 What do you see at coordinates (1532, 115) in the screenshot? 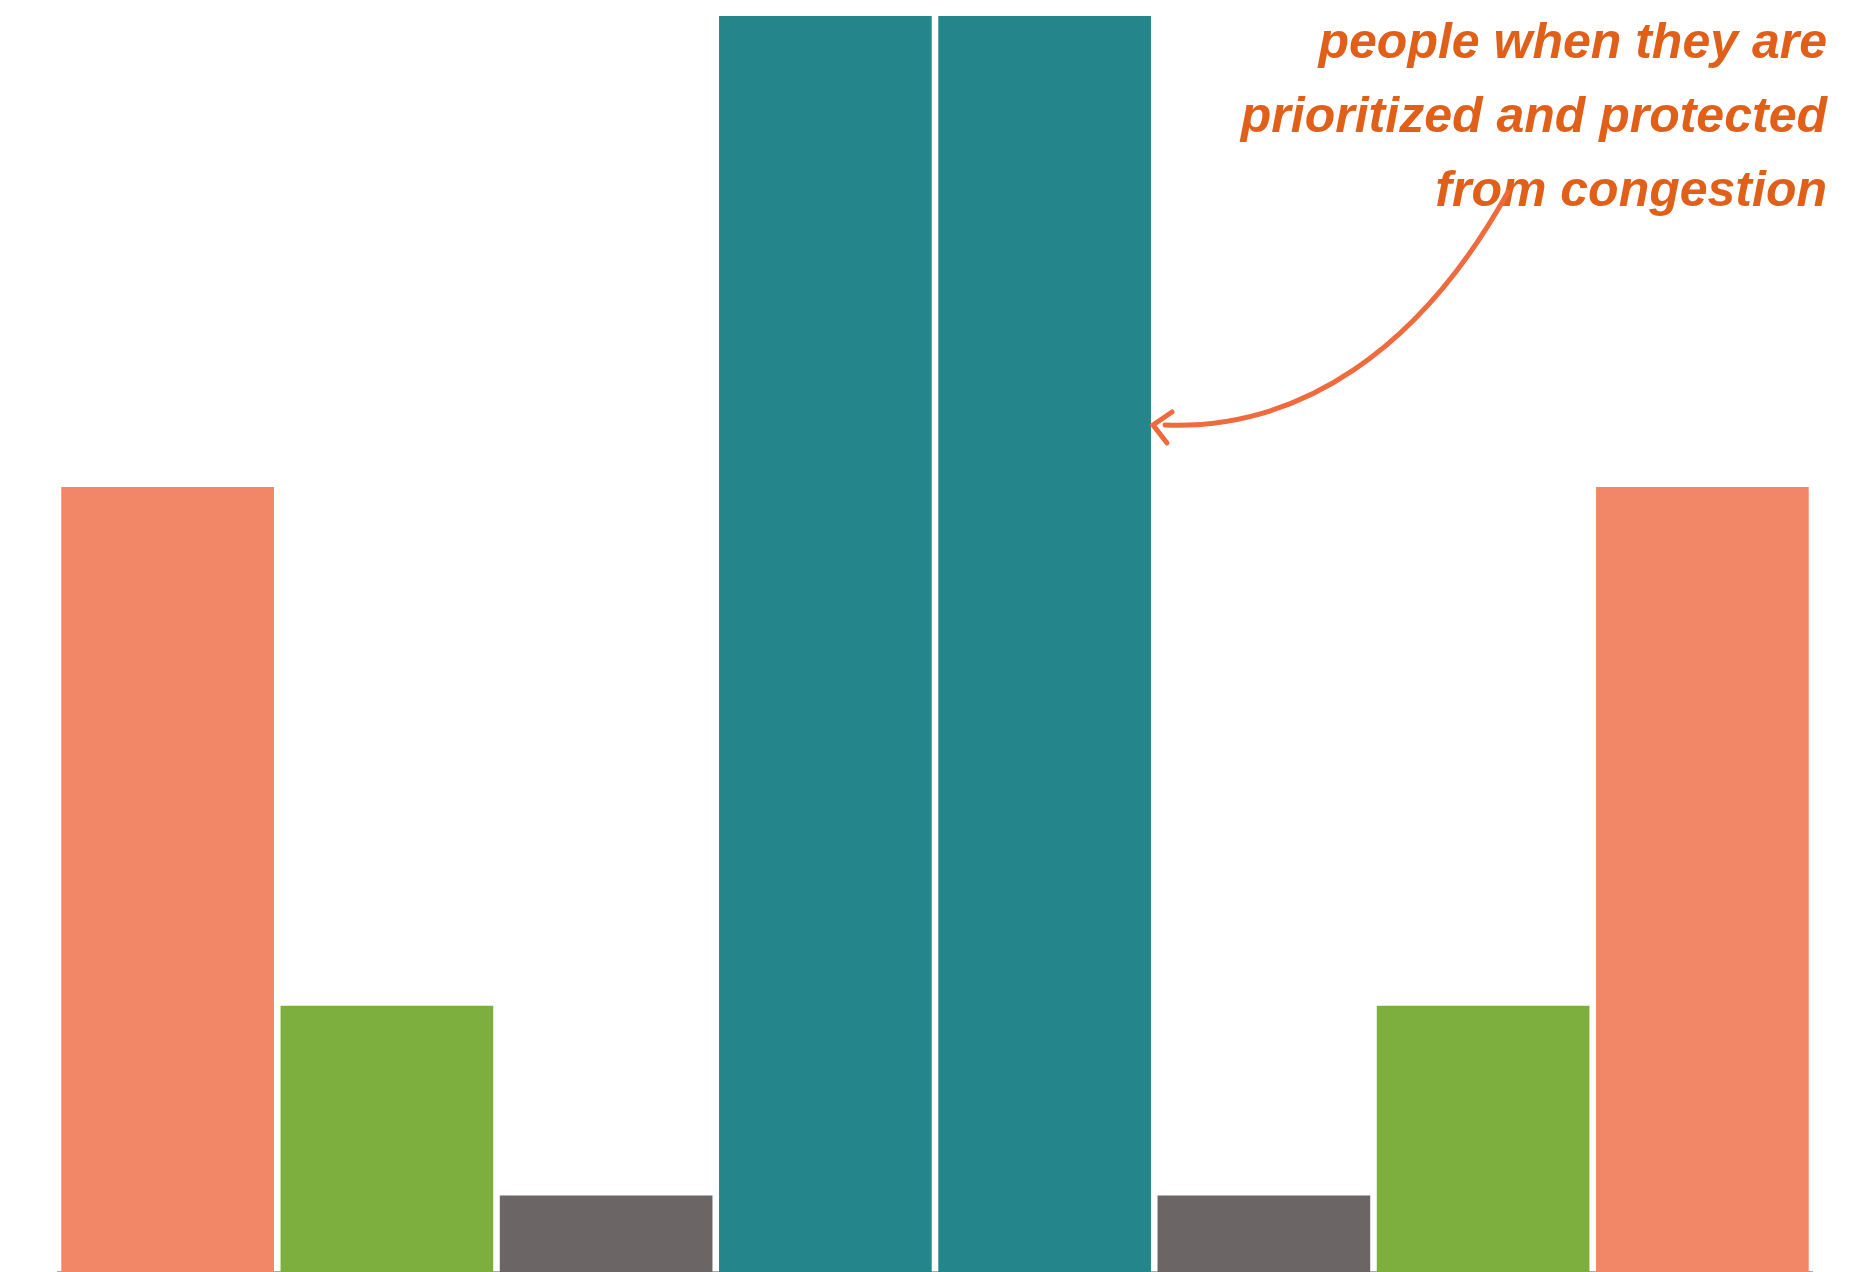
I see `annotation: people when they are prioritized and protected from congestion` at bounding box center [1532, 115].